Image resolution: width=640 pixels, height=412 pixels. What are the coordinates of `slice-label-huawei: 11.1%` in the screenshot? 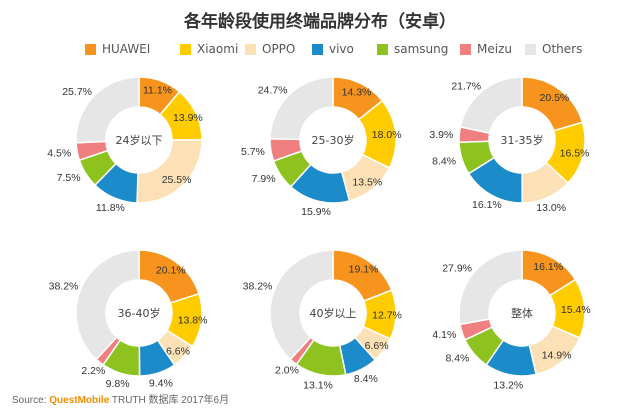 It's located at (157, 90).